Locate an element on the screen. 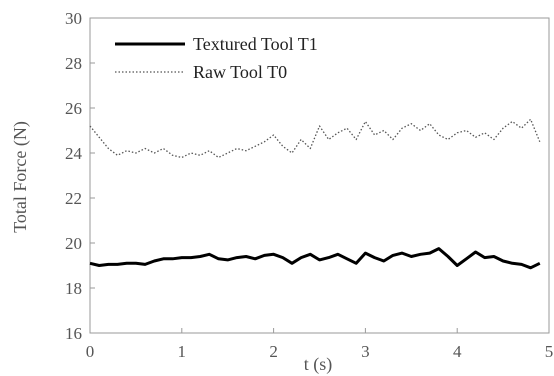 This screenshot has height=376, width=554. legend-label-textured-tool: Textured Tool T1 is located at coordinates (255, 44).